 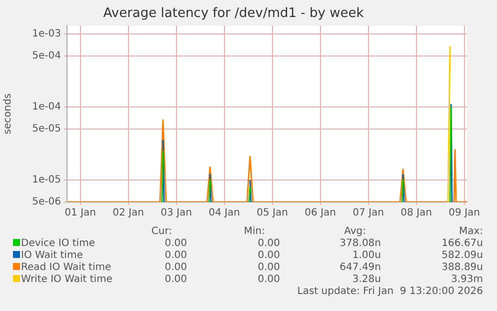 I want to click on text: 1.00u, so click(x=366, y=256).